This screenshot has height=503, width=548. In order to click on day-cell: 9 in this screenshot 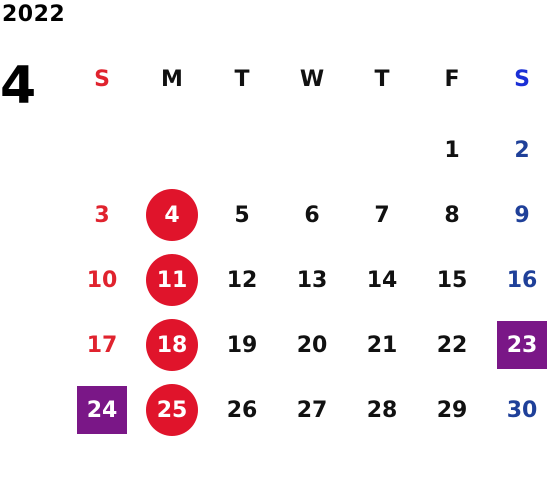, I will do `click(522, 215)`.